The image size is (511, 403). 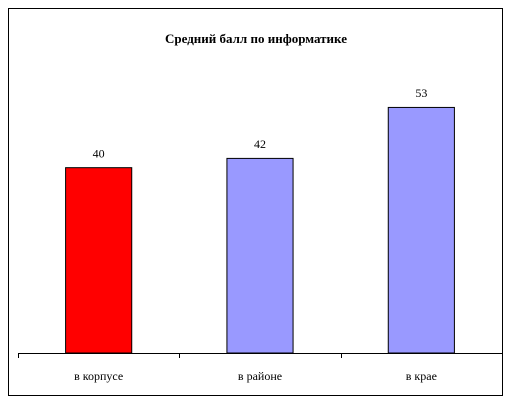 I want to click on data-label: 42, so click(x=260, y=144).